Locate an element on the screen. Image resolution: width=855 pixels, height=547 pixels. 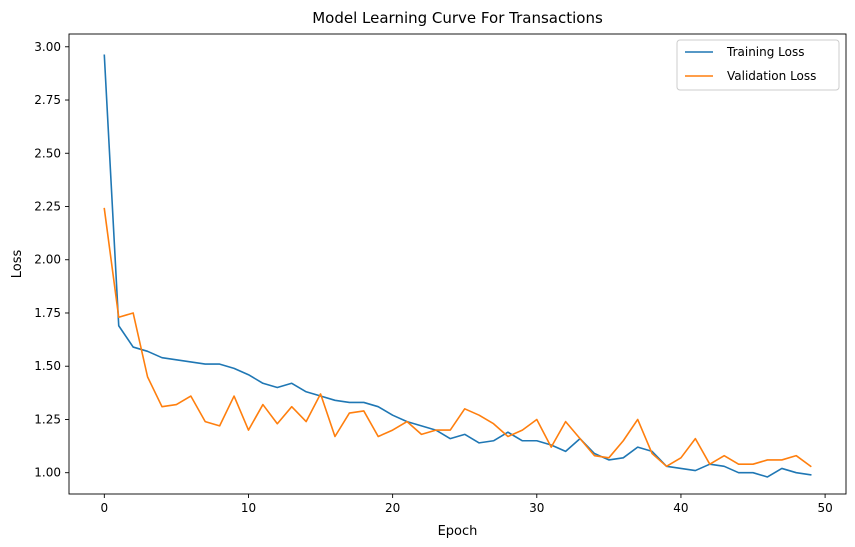
y-tick-label: 2.75 is located at coordinates (47, 100).